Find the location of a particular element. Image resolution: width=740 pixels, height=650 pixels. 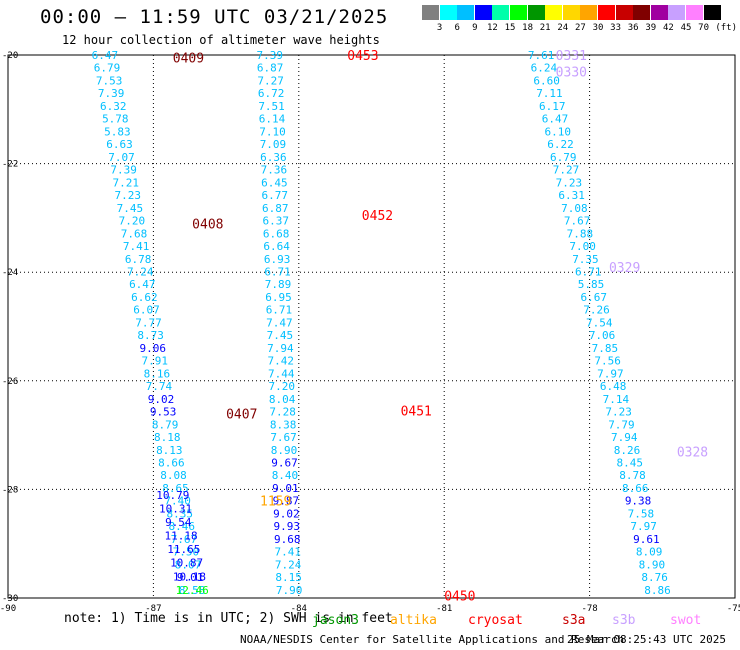

wave-height-label: 7.51 is located at coordinates (271, 106).